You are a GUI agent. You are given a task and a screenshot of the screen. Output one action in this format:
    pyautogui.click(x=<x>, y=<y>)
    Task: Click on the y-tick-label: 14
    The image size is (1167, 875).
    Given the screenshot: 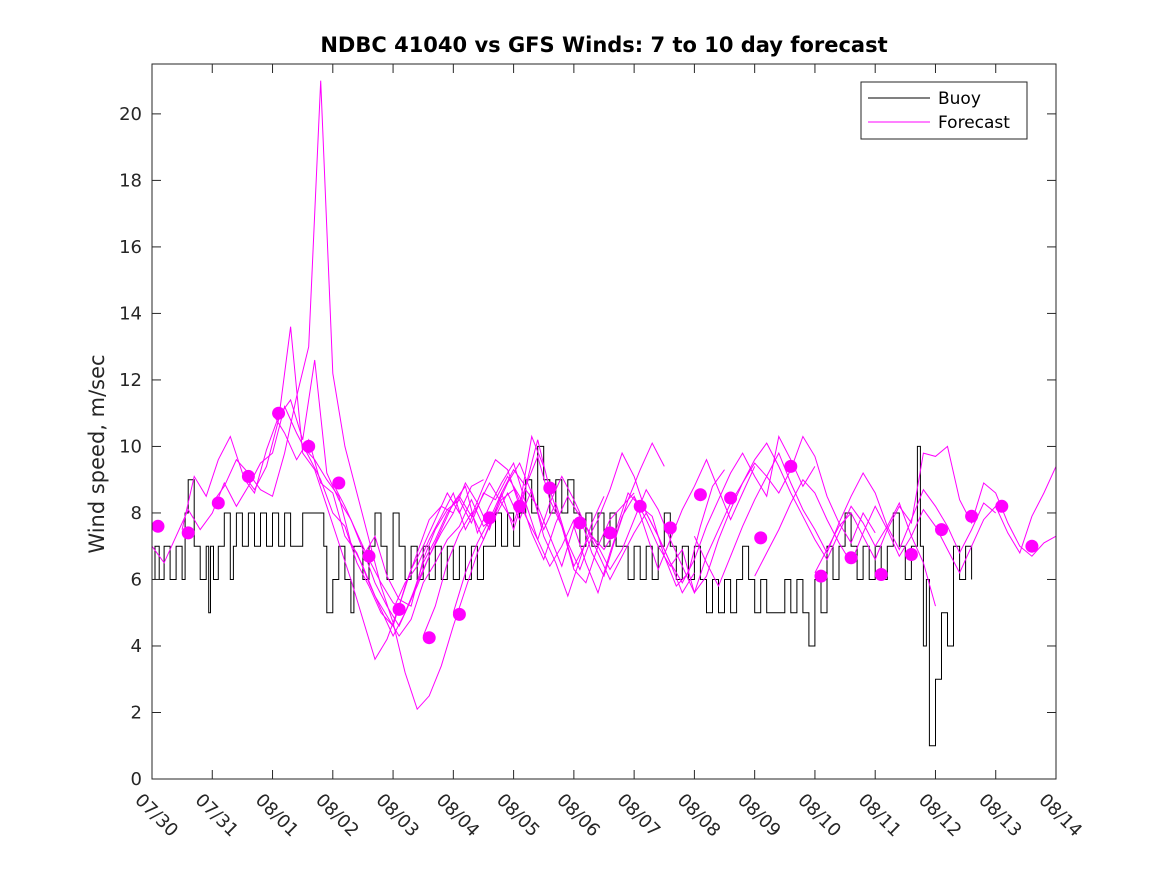 What is the action you would take?
    pyautogui.click(x=130, y=313)
    